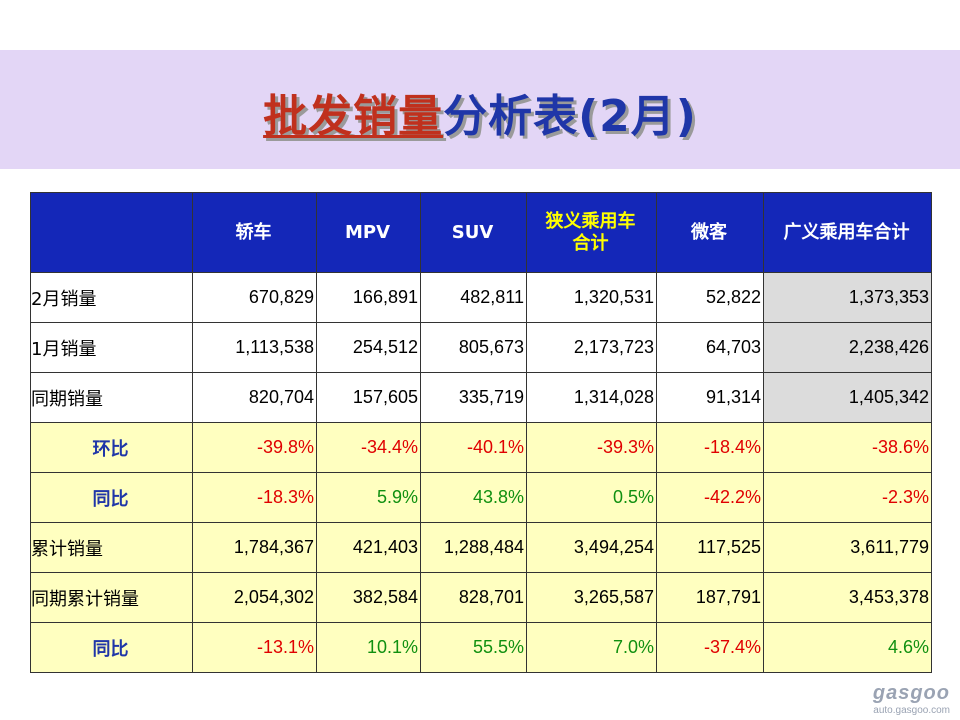 The image size is (960, 720). I want to click on row-label: 1月销量, so click(111, 347).